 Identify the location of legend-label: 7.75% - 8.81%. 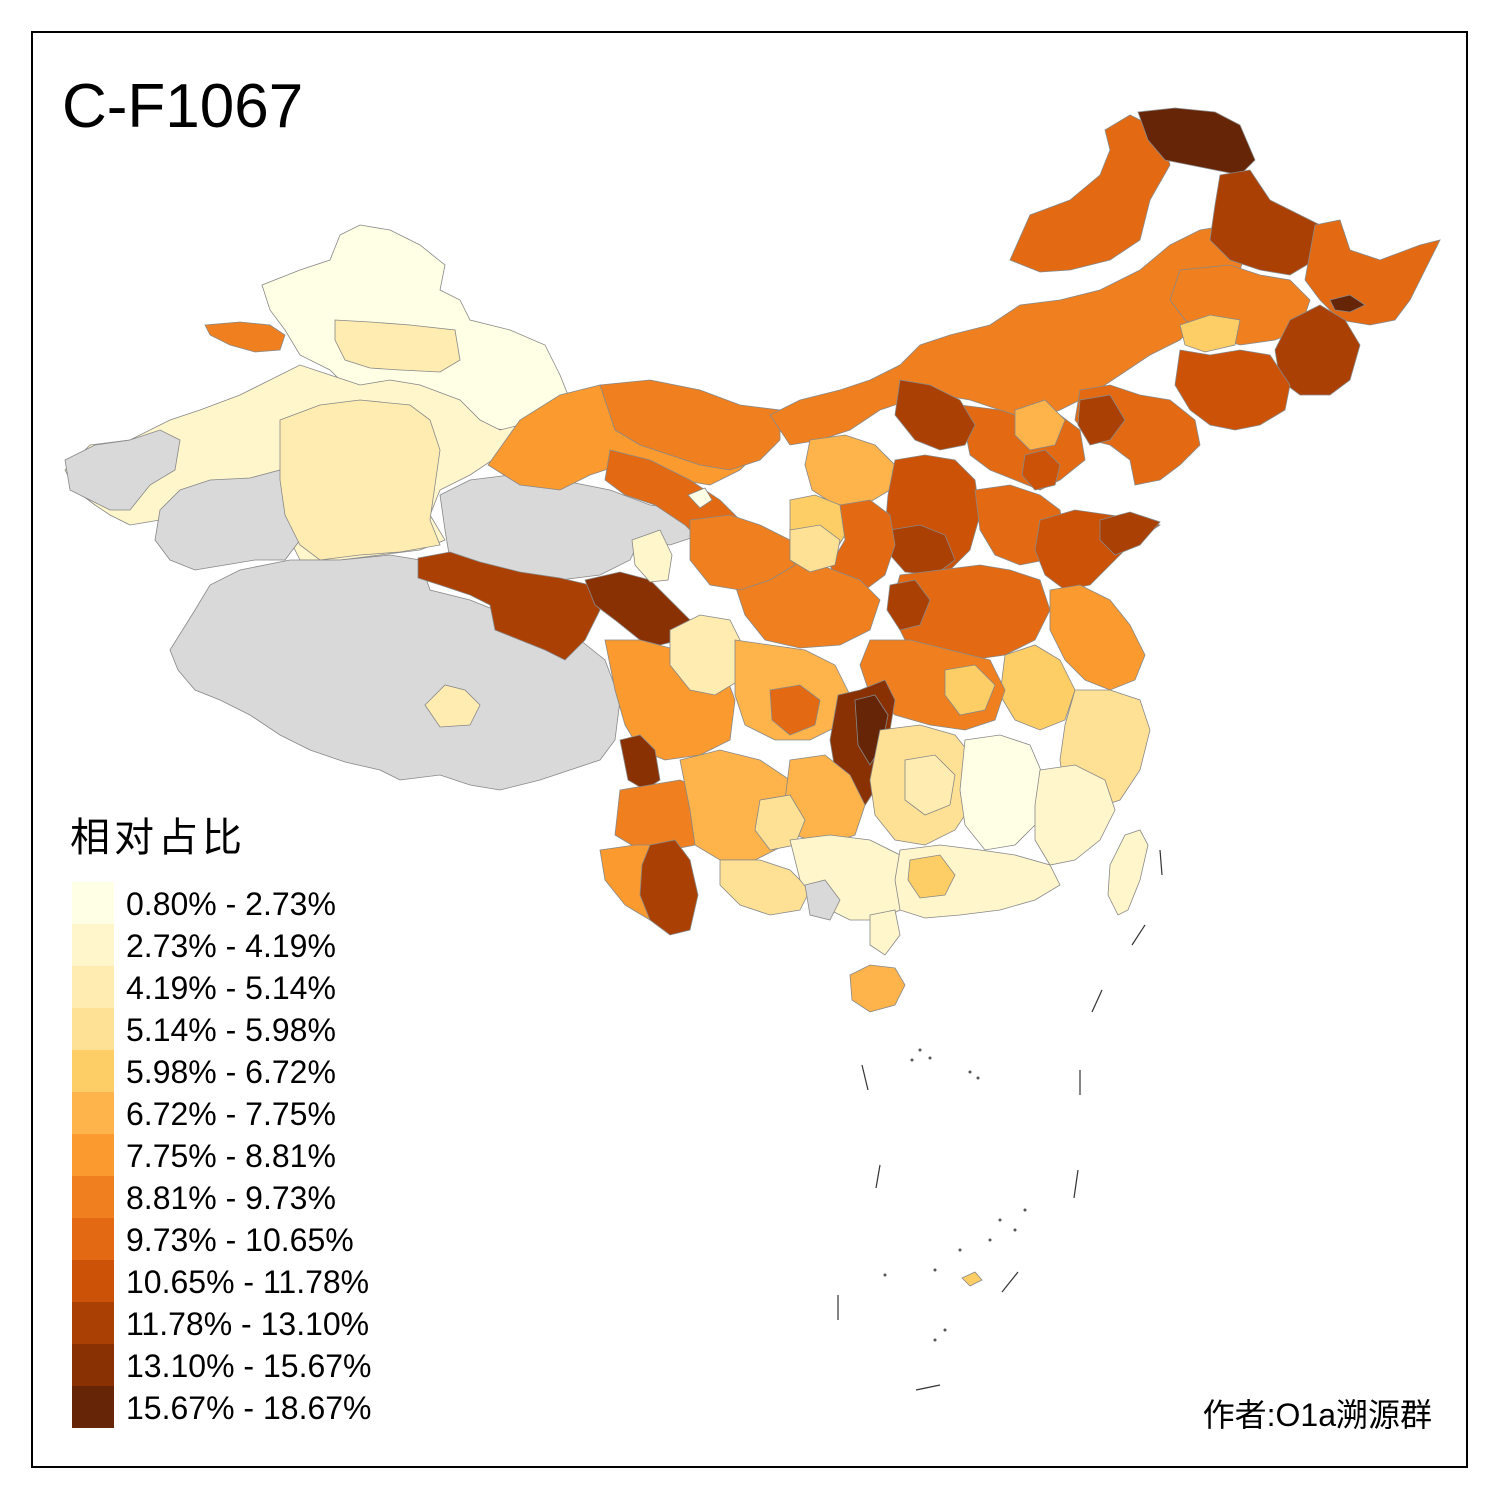
(231, 1156).